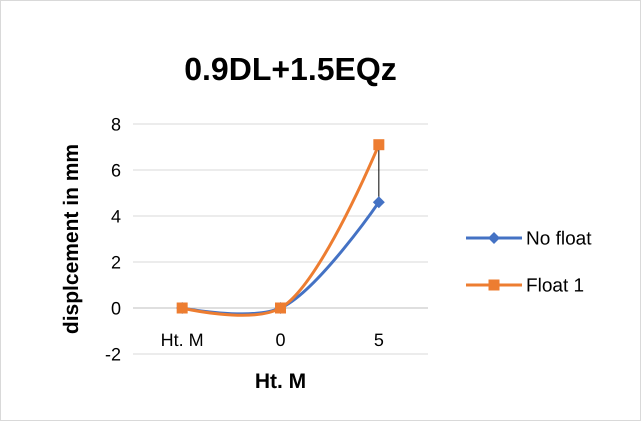  What do you see at coordinates (115, 216) in the screenshot?
I see `y-tick-label: 4` at bounding box center [115, 216].